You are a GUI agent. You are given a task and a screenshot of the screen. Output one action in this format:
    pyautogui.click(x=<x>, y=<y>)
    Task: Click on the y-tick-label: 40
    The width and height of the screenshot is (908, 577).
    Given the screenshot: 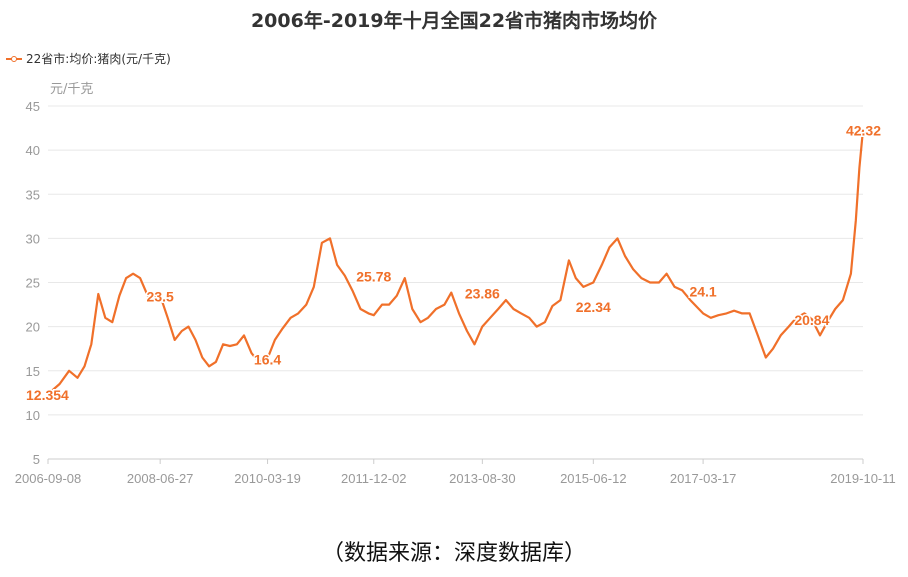 What is the action you would take?
    pyautogui.click(x=33, y=150)
    